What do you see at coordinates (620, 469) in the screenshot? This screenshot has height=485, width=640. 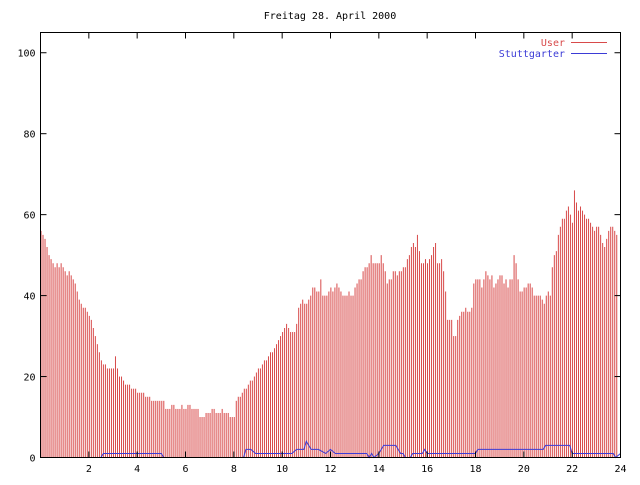 I see `x-tick-label: 24` at bounding box center [620, 469].